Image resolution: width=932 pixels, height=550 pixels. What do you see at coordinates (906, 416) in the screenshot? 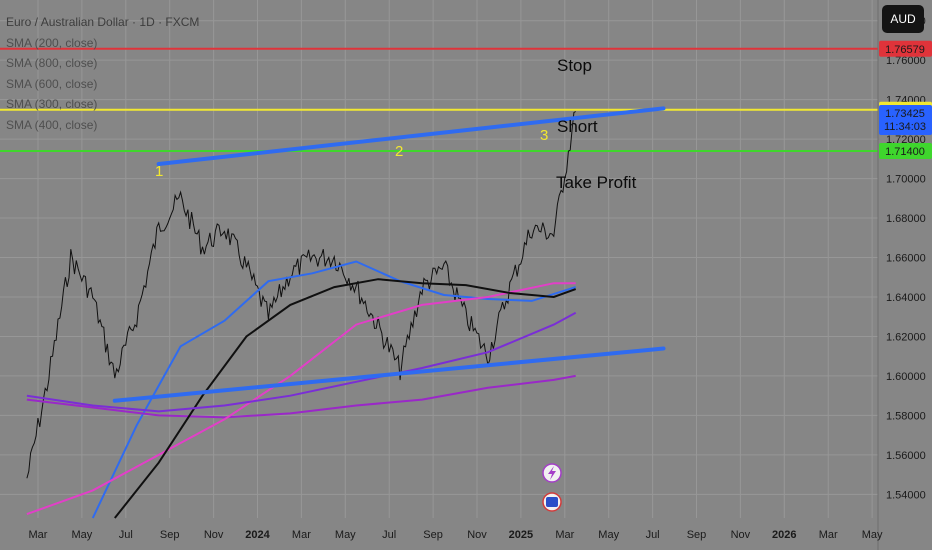
I see `y-tick-label: 1.58000` at bounding box center [906, 416].